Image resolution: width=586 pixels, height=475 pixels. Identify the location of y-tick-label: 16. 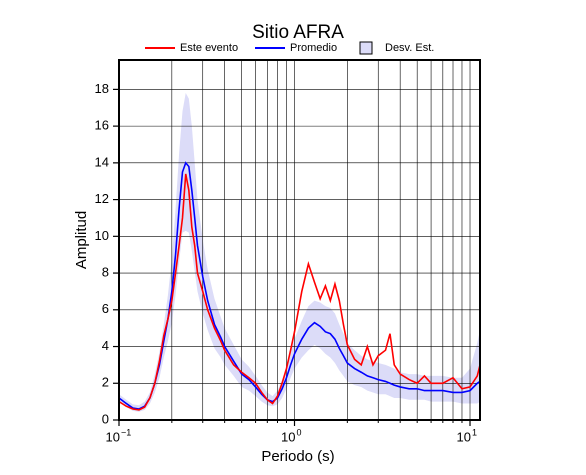
(102, 125).